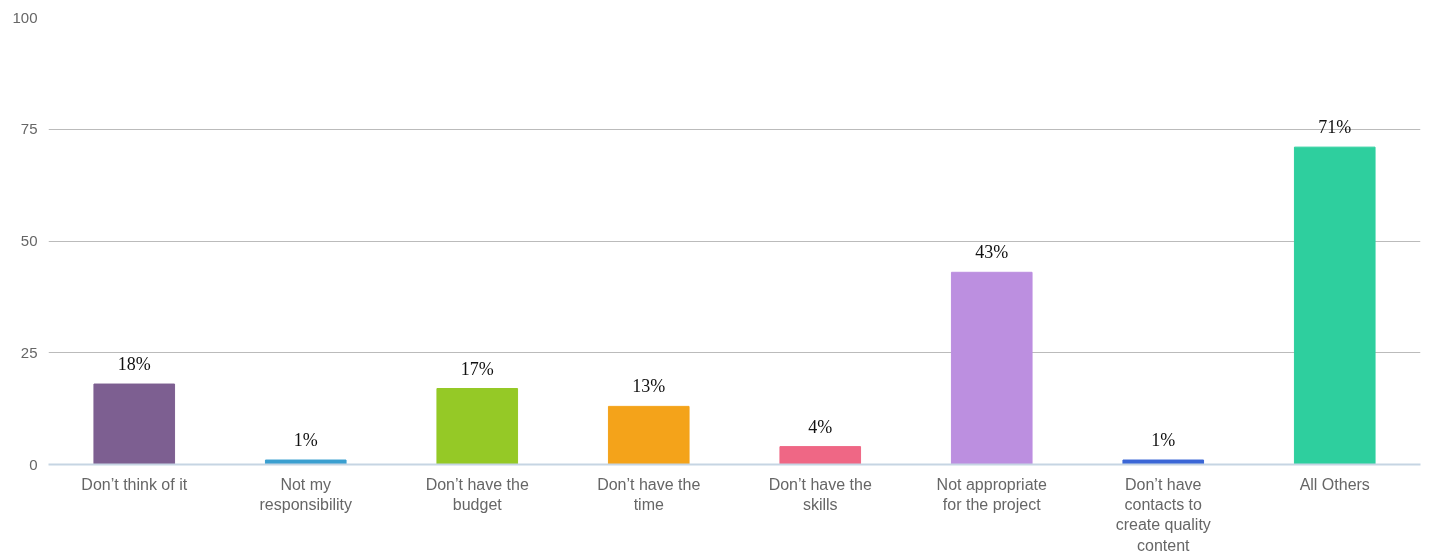 The width and height of the screenshot is (1432, 556). I want to click on x-tick-label: Don’t have contacts to create quality content, so click(1163, 514).